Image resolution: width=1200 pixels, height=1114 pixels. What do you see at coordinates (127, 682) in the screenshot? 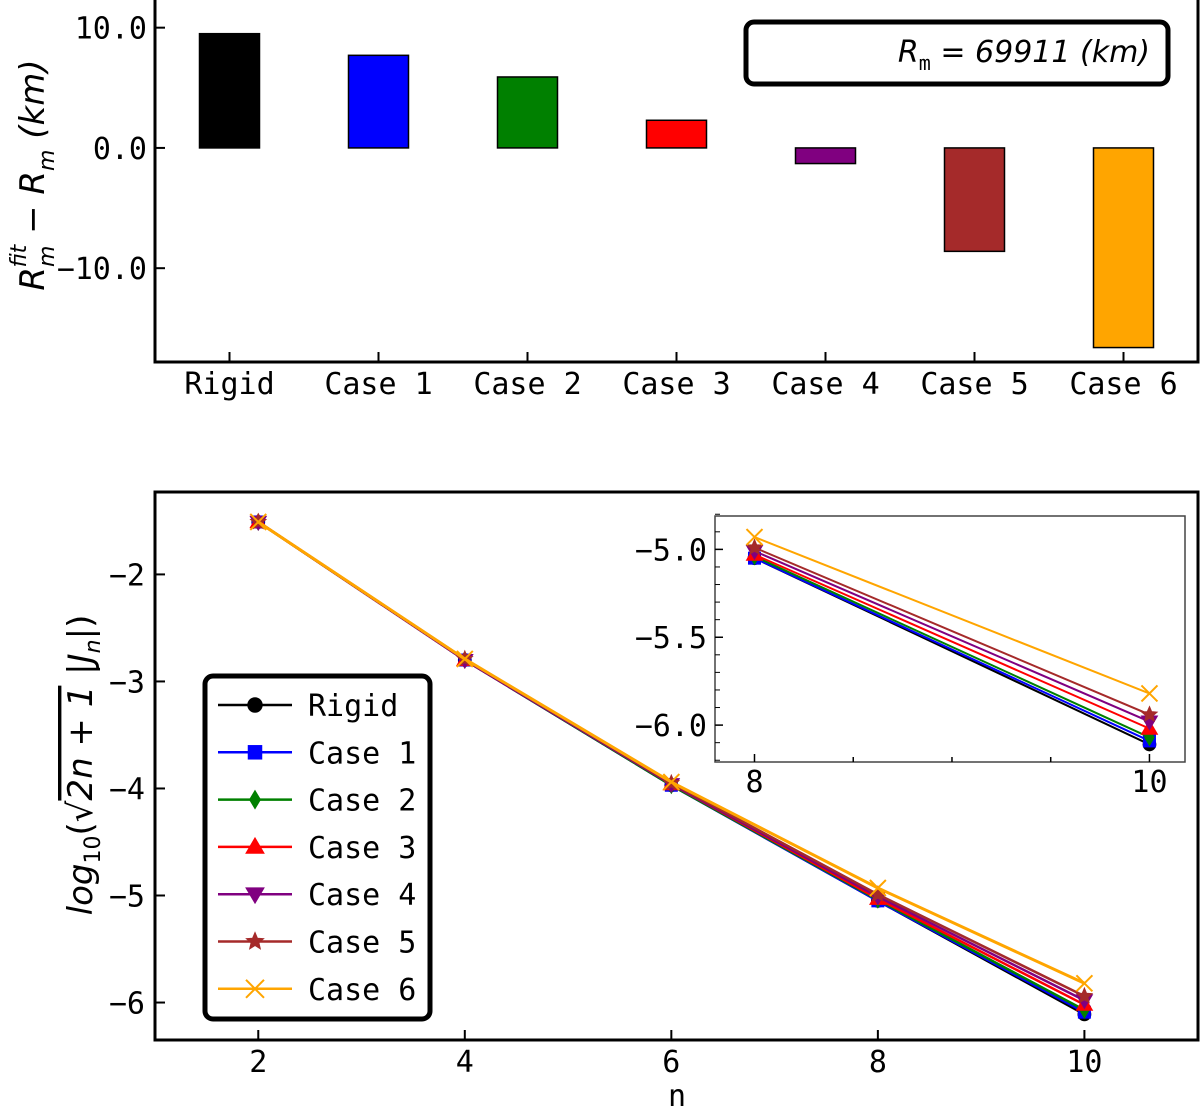
I see `y-tick-label: −3` at bounding box center [127, 682].